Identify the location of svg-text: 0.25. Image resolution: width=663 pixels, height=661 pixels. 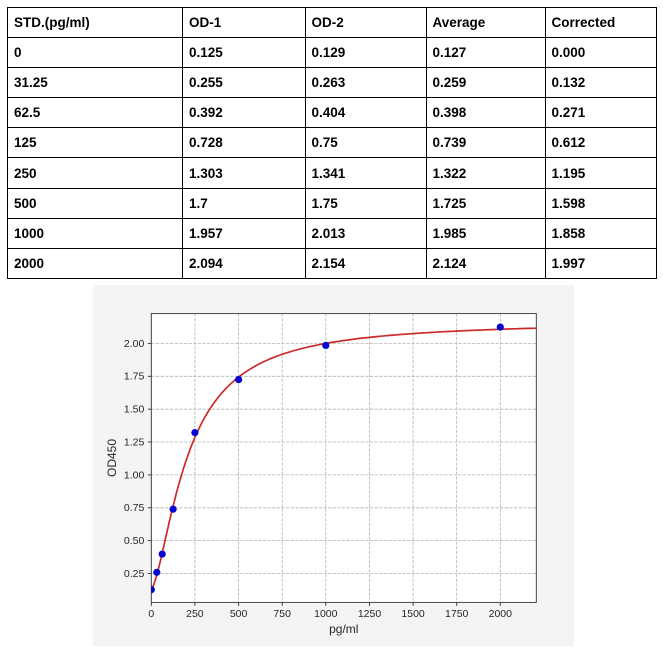
(134, 574).